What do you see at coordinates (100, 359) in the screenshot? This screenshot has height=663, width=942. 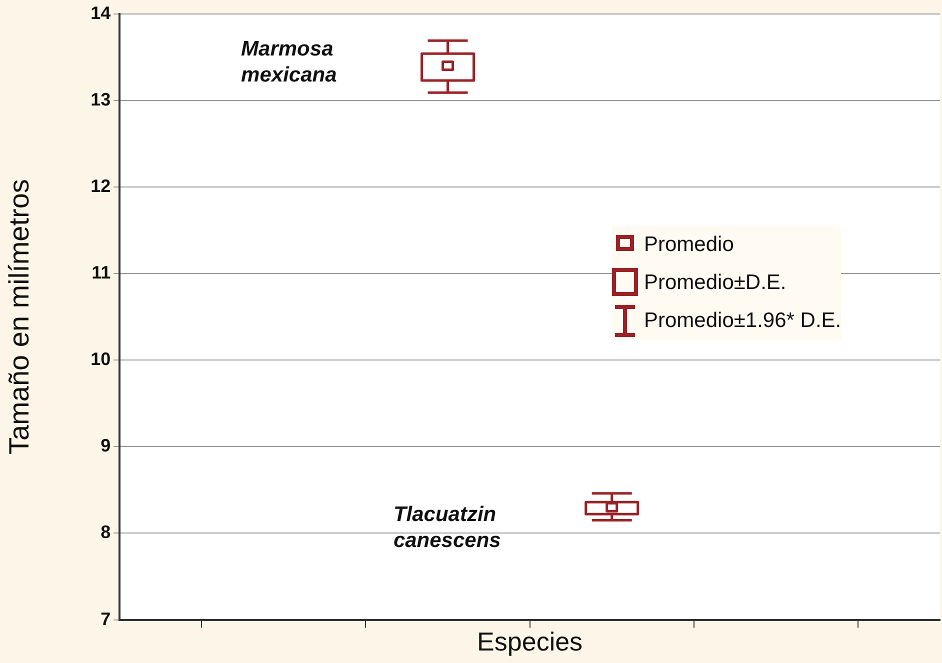 I see `y-tick-label: 10` at bounding box center [100, 359].